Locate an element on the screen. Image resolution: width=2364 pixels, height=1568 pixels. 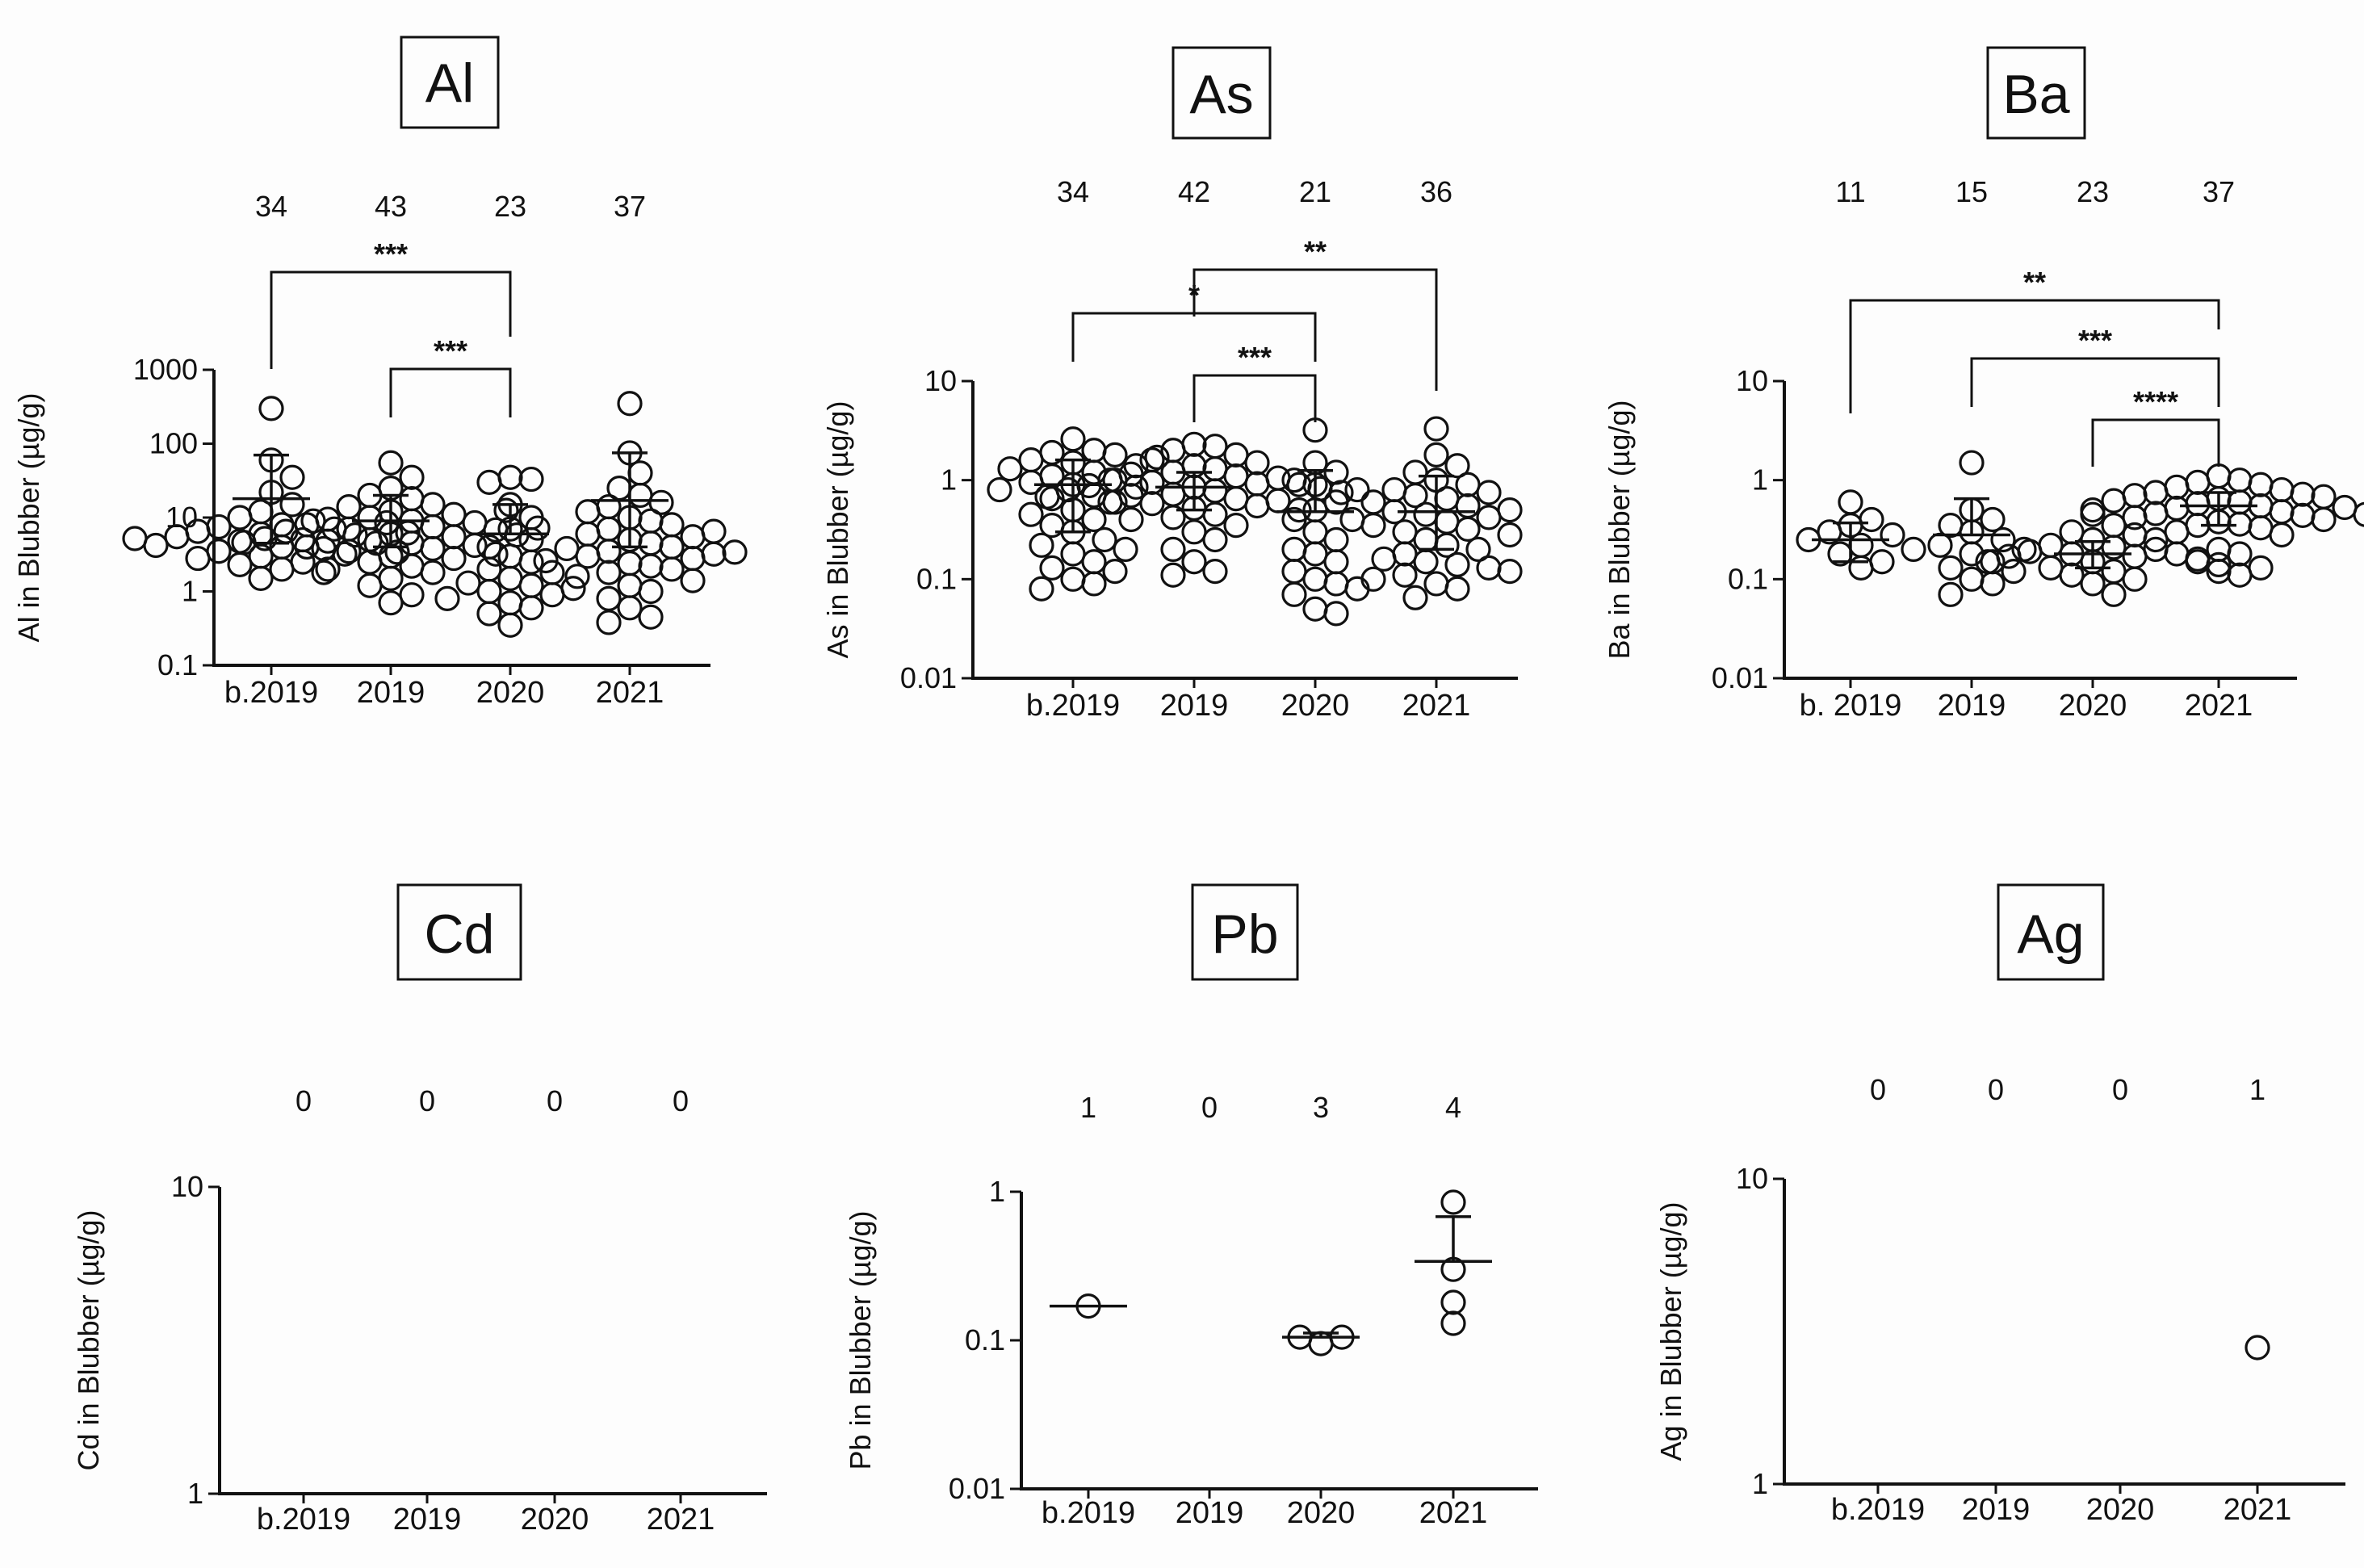
x-tick-label: b. 2019 is located at coordinates (1851, 706).